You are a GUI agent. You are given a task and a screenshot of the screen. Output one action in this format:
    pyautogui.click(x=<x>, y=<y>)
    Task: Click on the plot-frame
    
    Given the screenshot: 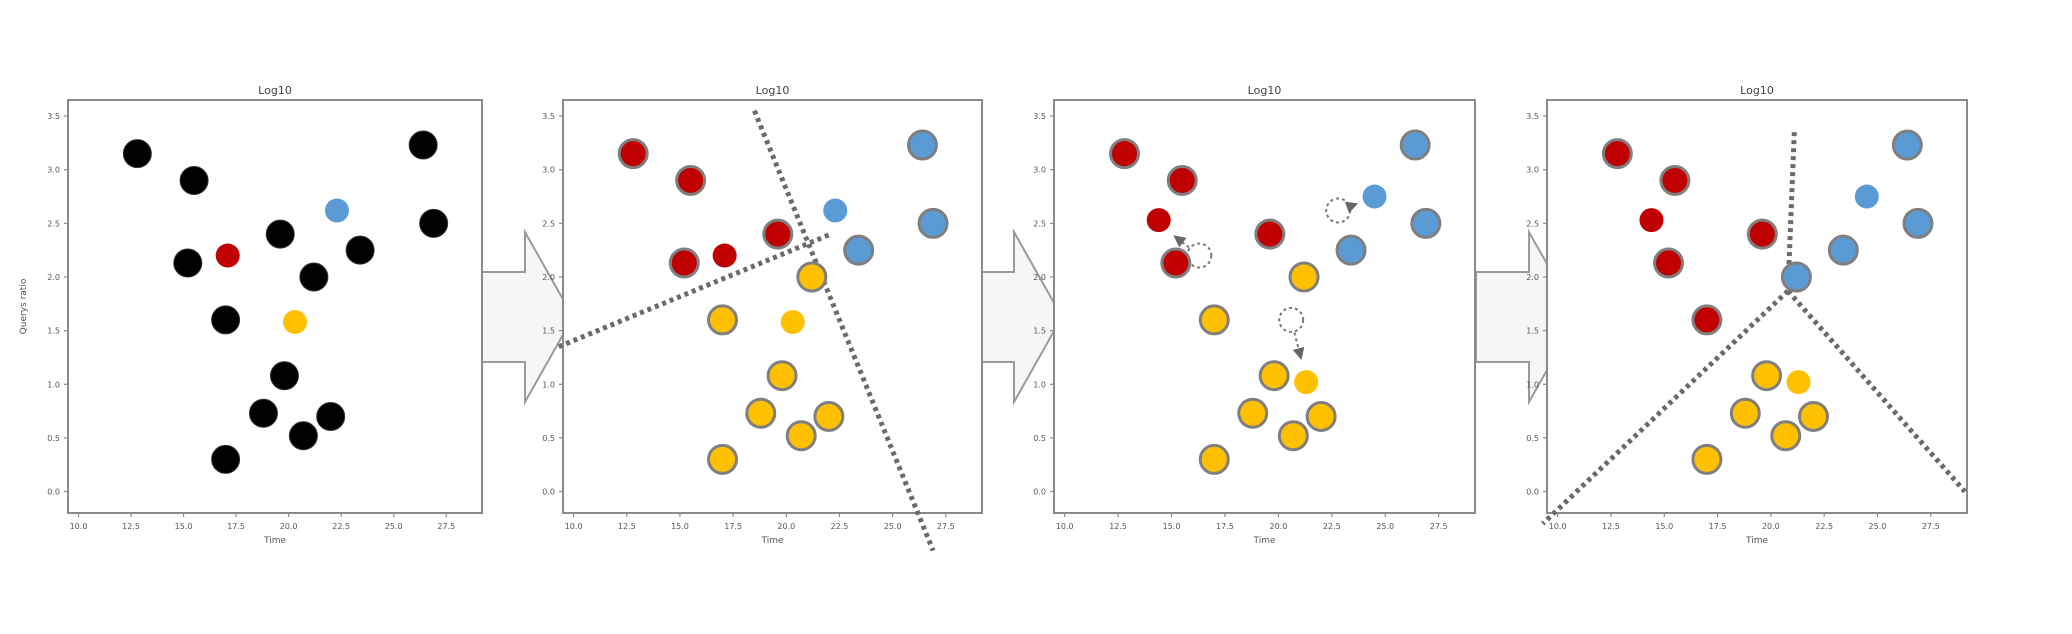 What is the action you would take?
    pyautogui.click(x=275, y=306)
    